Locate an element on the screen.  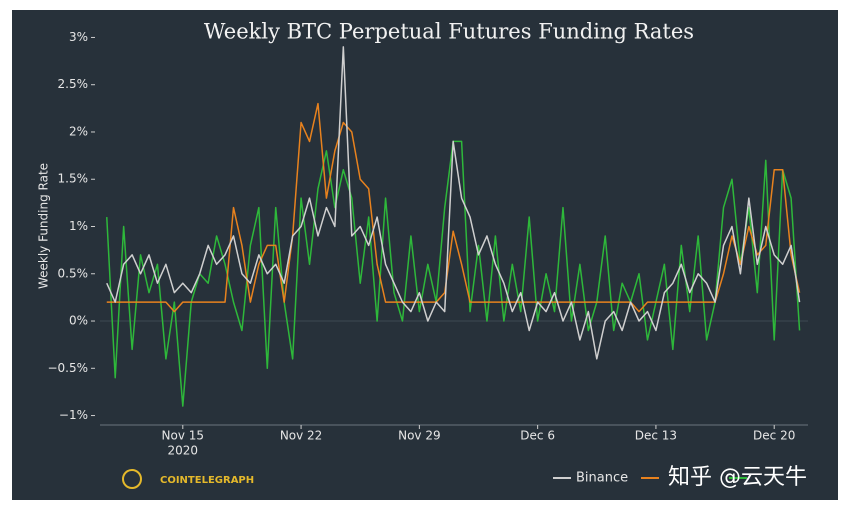
x-tick-label: Nov 15 is located at coordinates (183, 436).